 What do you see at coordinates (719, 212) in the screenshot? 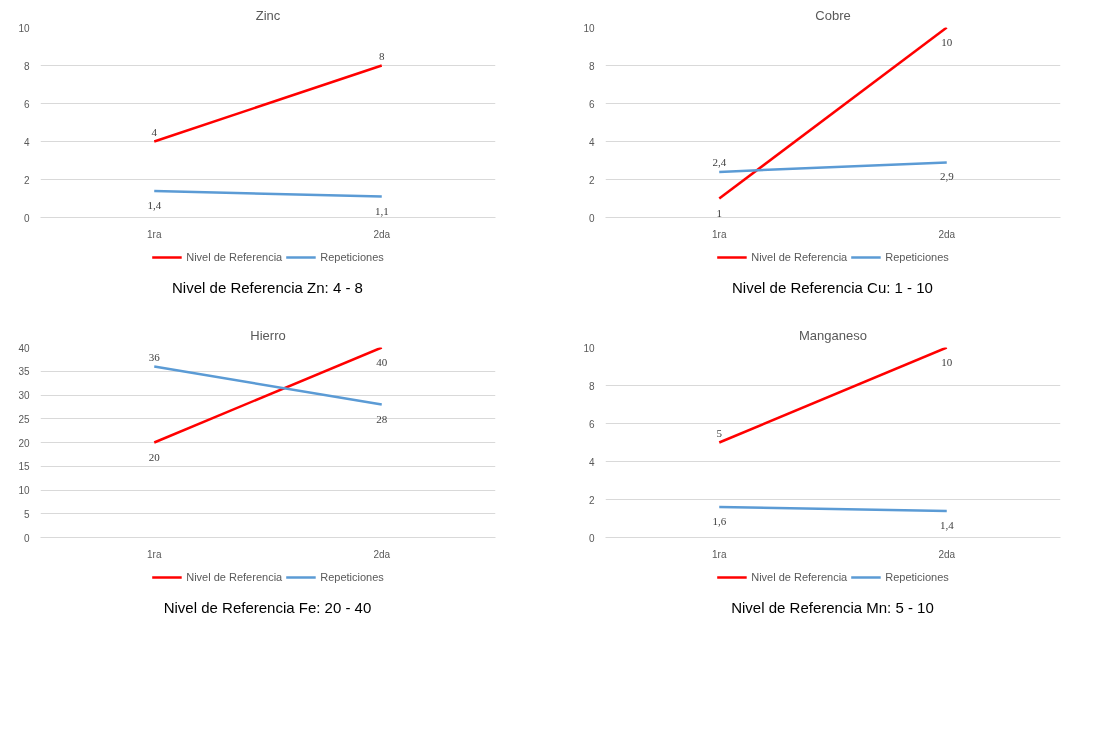
I see `data-label: 1` at bounding box center [719, 212].